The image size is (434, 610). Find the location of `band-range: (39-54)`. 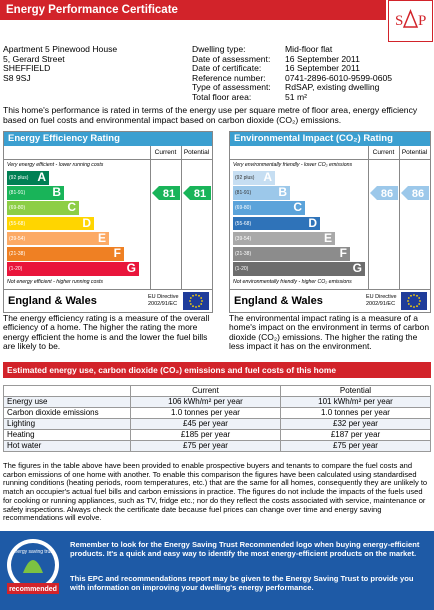

band-range: (39-54) is located at coordinates (243, 238).